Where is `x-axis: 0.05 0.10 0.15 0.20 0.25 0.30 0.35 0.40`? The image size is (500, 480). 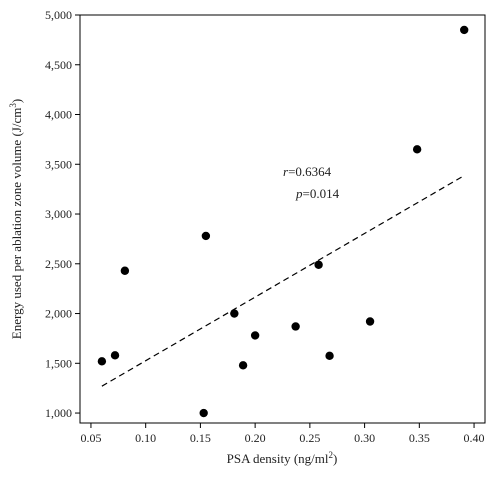
x-axis: 0.05 0.10 0.15 0.20 0.25 0.30 0.35 0.40 is located at coordinates (282, 434).